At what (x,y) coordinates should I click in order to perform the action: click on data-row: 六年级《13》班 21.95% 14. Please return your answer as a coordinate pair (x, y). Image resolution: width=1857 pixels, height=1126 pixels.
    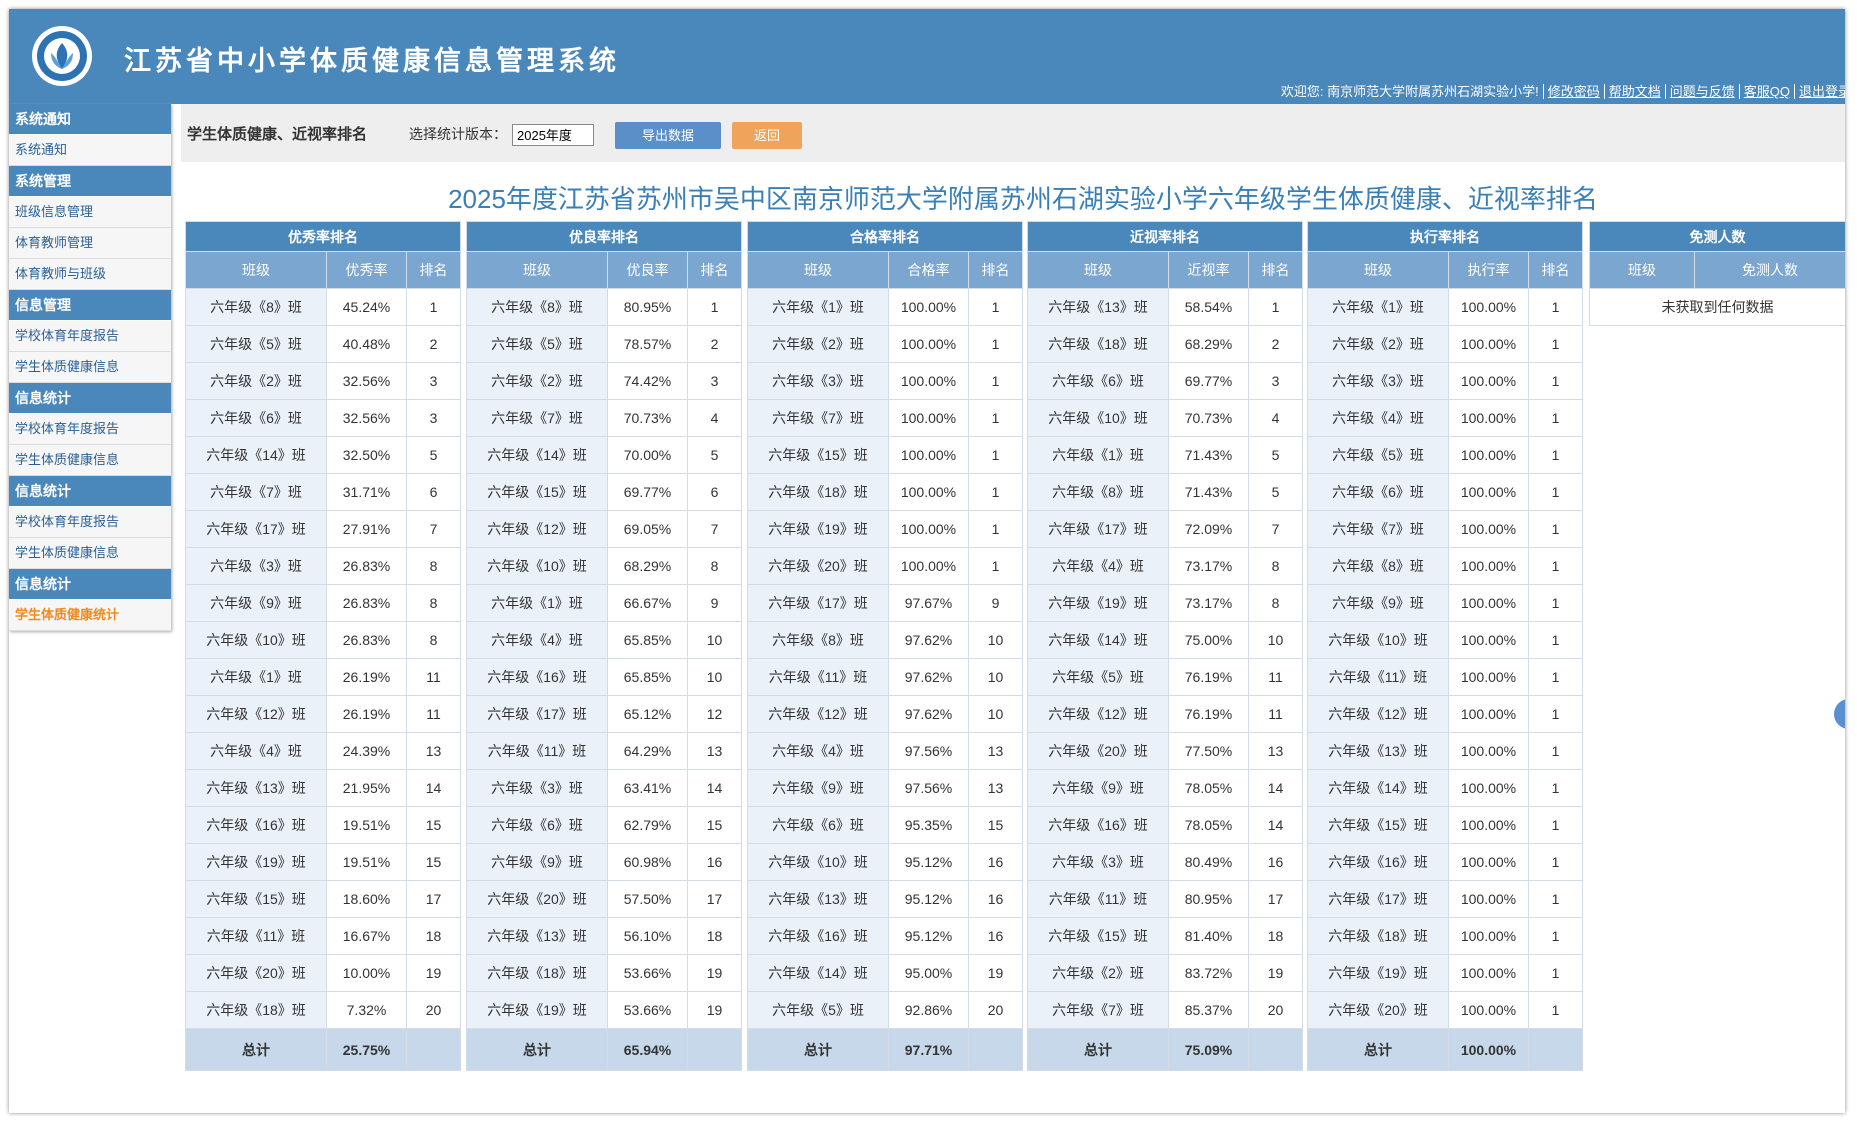
    Looking at the image, I should click on (323, 788).